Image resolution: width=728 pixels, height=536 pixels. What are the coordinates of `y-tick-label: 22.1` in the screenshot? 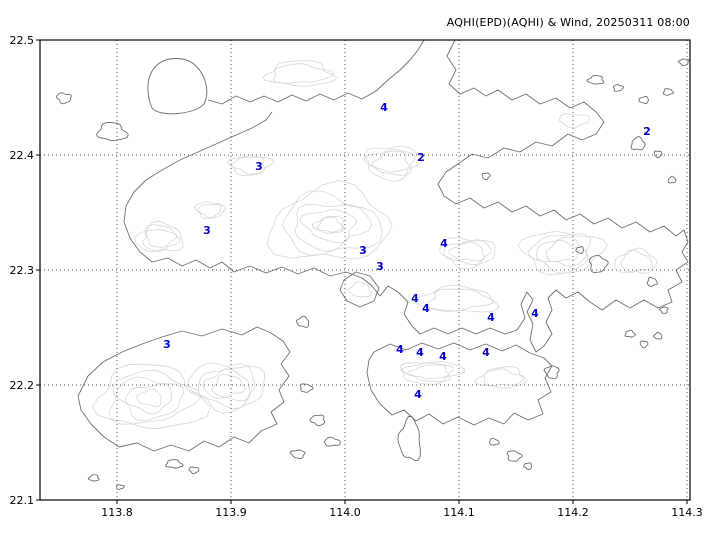 It's located at (22, 500).